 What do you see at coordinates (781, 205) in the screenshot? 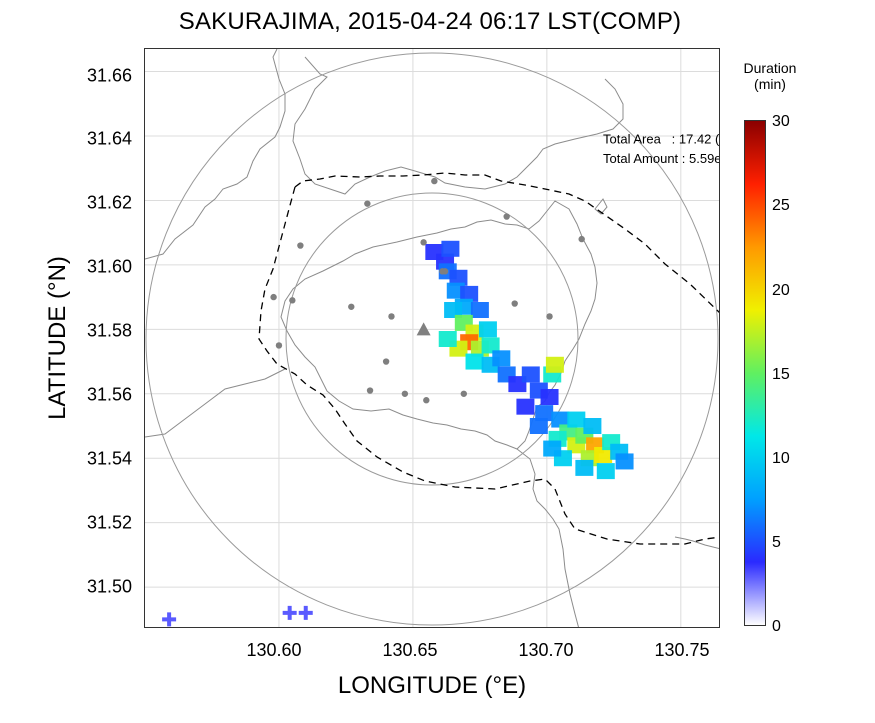
I see `colorbar-tick-label: 25` at bounding box center [781, 205].